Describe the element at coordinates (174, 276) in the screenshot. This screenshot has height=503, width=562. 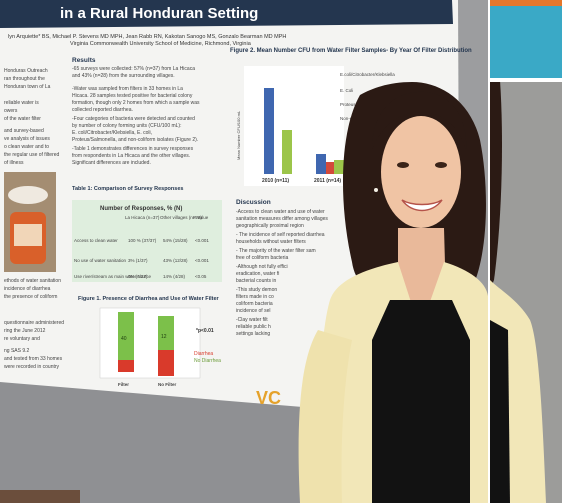
I see `table-cell: 14% (4/28)` at that location.